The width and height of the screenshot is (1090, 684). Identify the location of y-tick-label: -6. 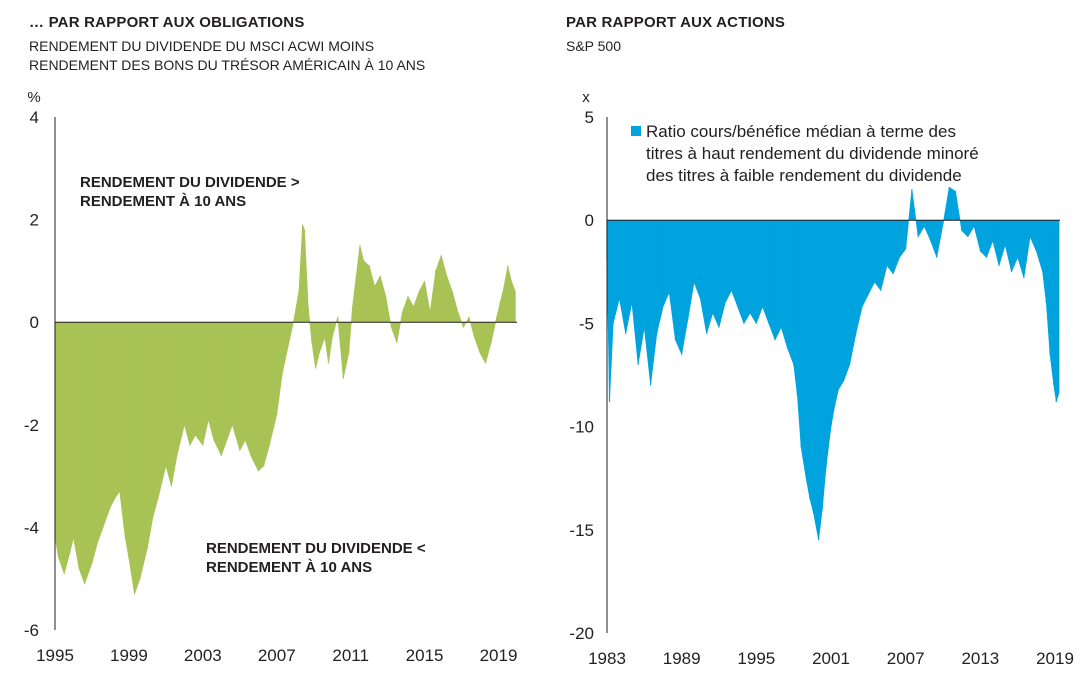
(31, 630).